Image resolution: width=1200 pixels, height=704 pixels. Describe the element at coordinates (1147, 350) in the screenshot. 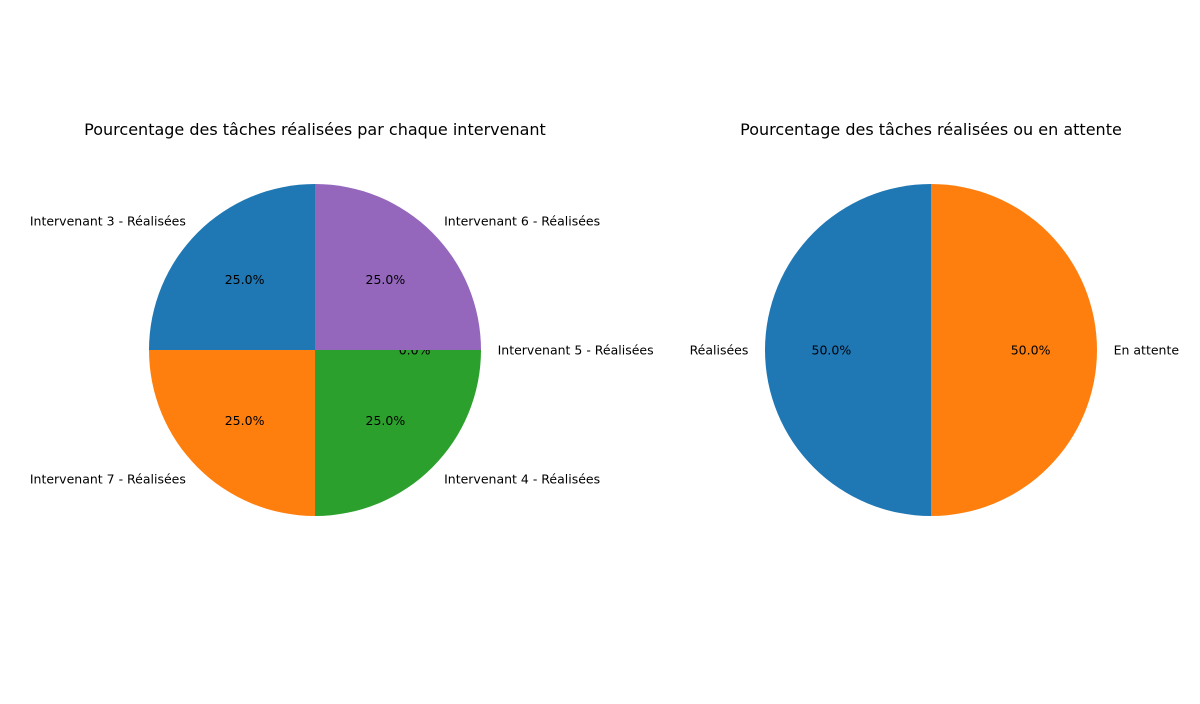

I see `slice-label-en-attente: En attente` at that location.